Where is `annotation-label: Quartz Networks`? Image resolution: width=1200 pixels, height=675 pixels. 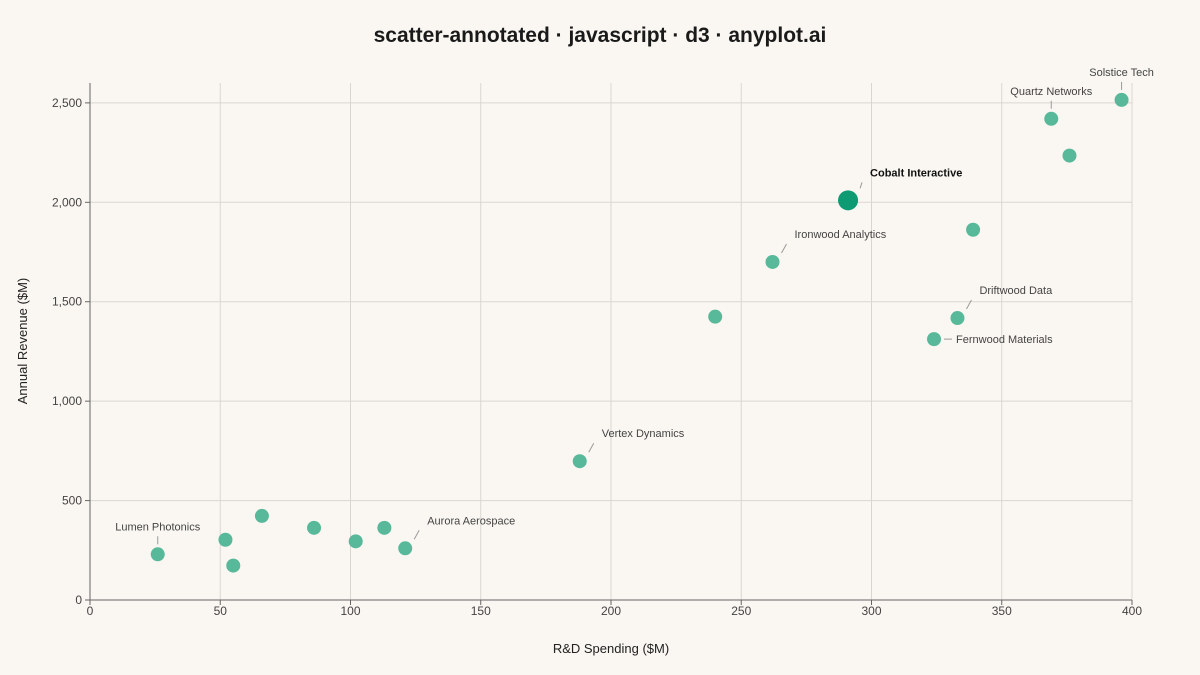
annotation-label: Quartz Networks is located at coordinates (1051, 92).